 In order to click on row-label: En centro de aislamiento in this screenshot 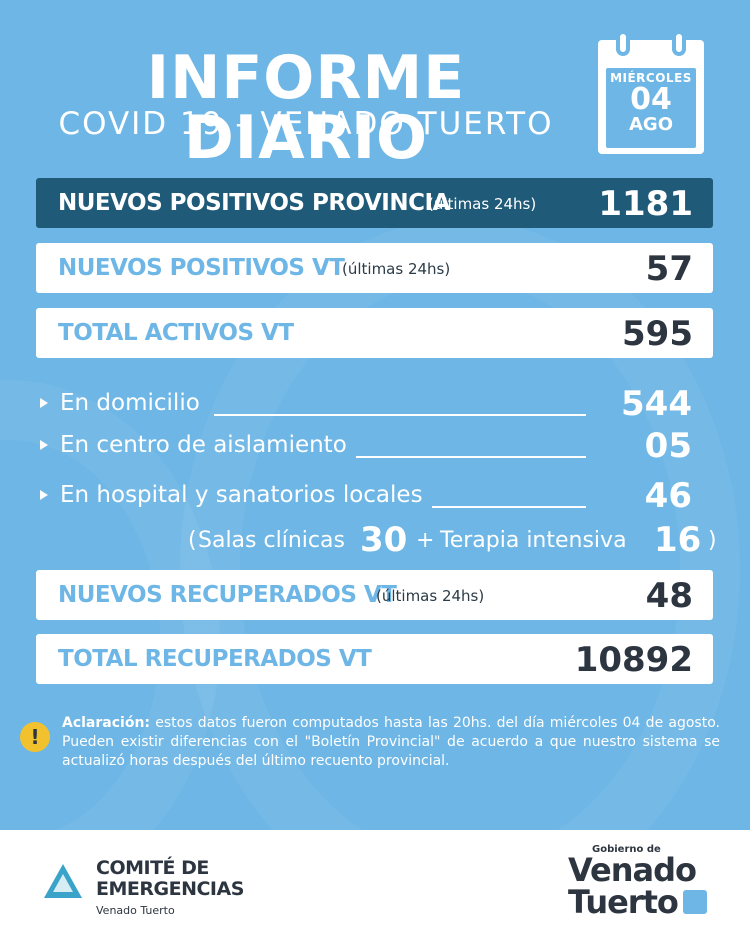, I will do `click(203, 445)`.